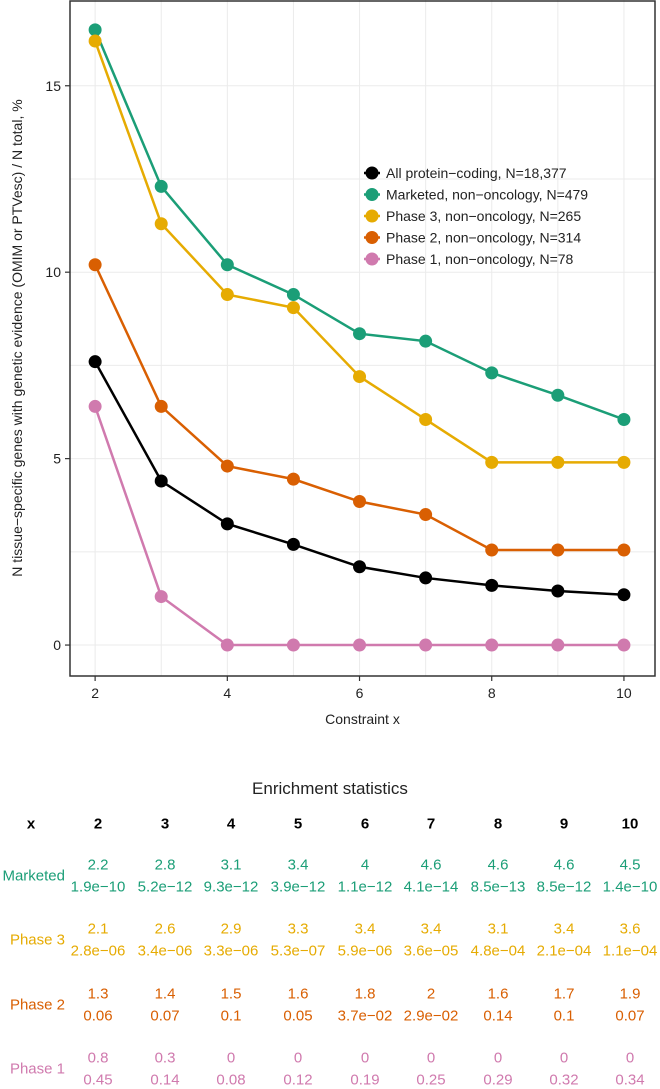 The width and height of the screenshot is (660, 1089). Describe the element at coordinates (231, 951) in the screenshot. I see `p-value: 3.3e−06` at that location.